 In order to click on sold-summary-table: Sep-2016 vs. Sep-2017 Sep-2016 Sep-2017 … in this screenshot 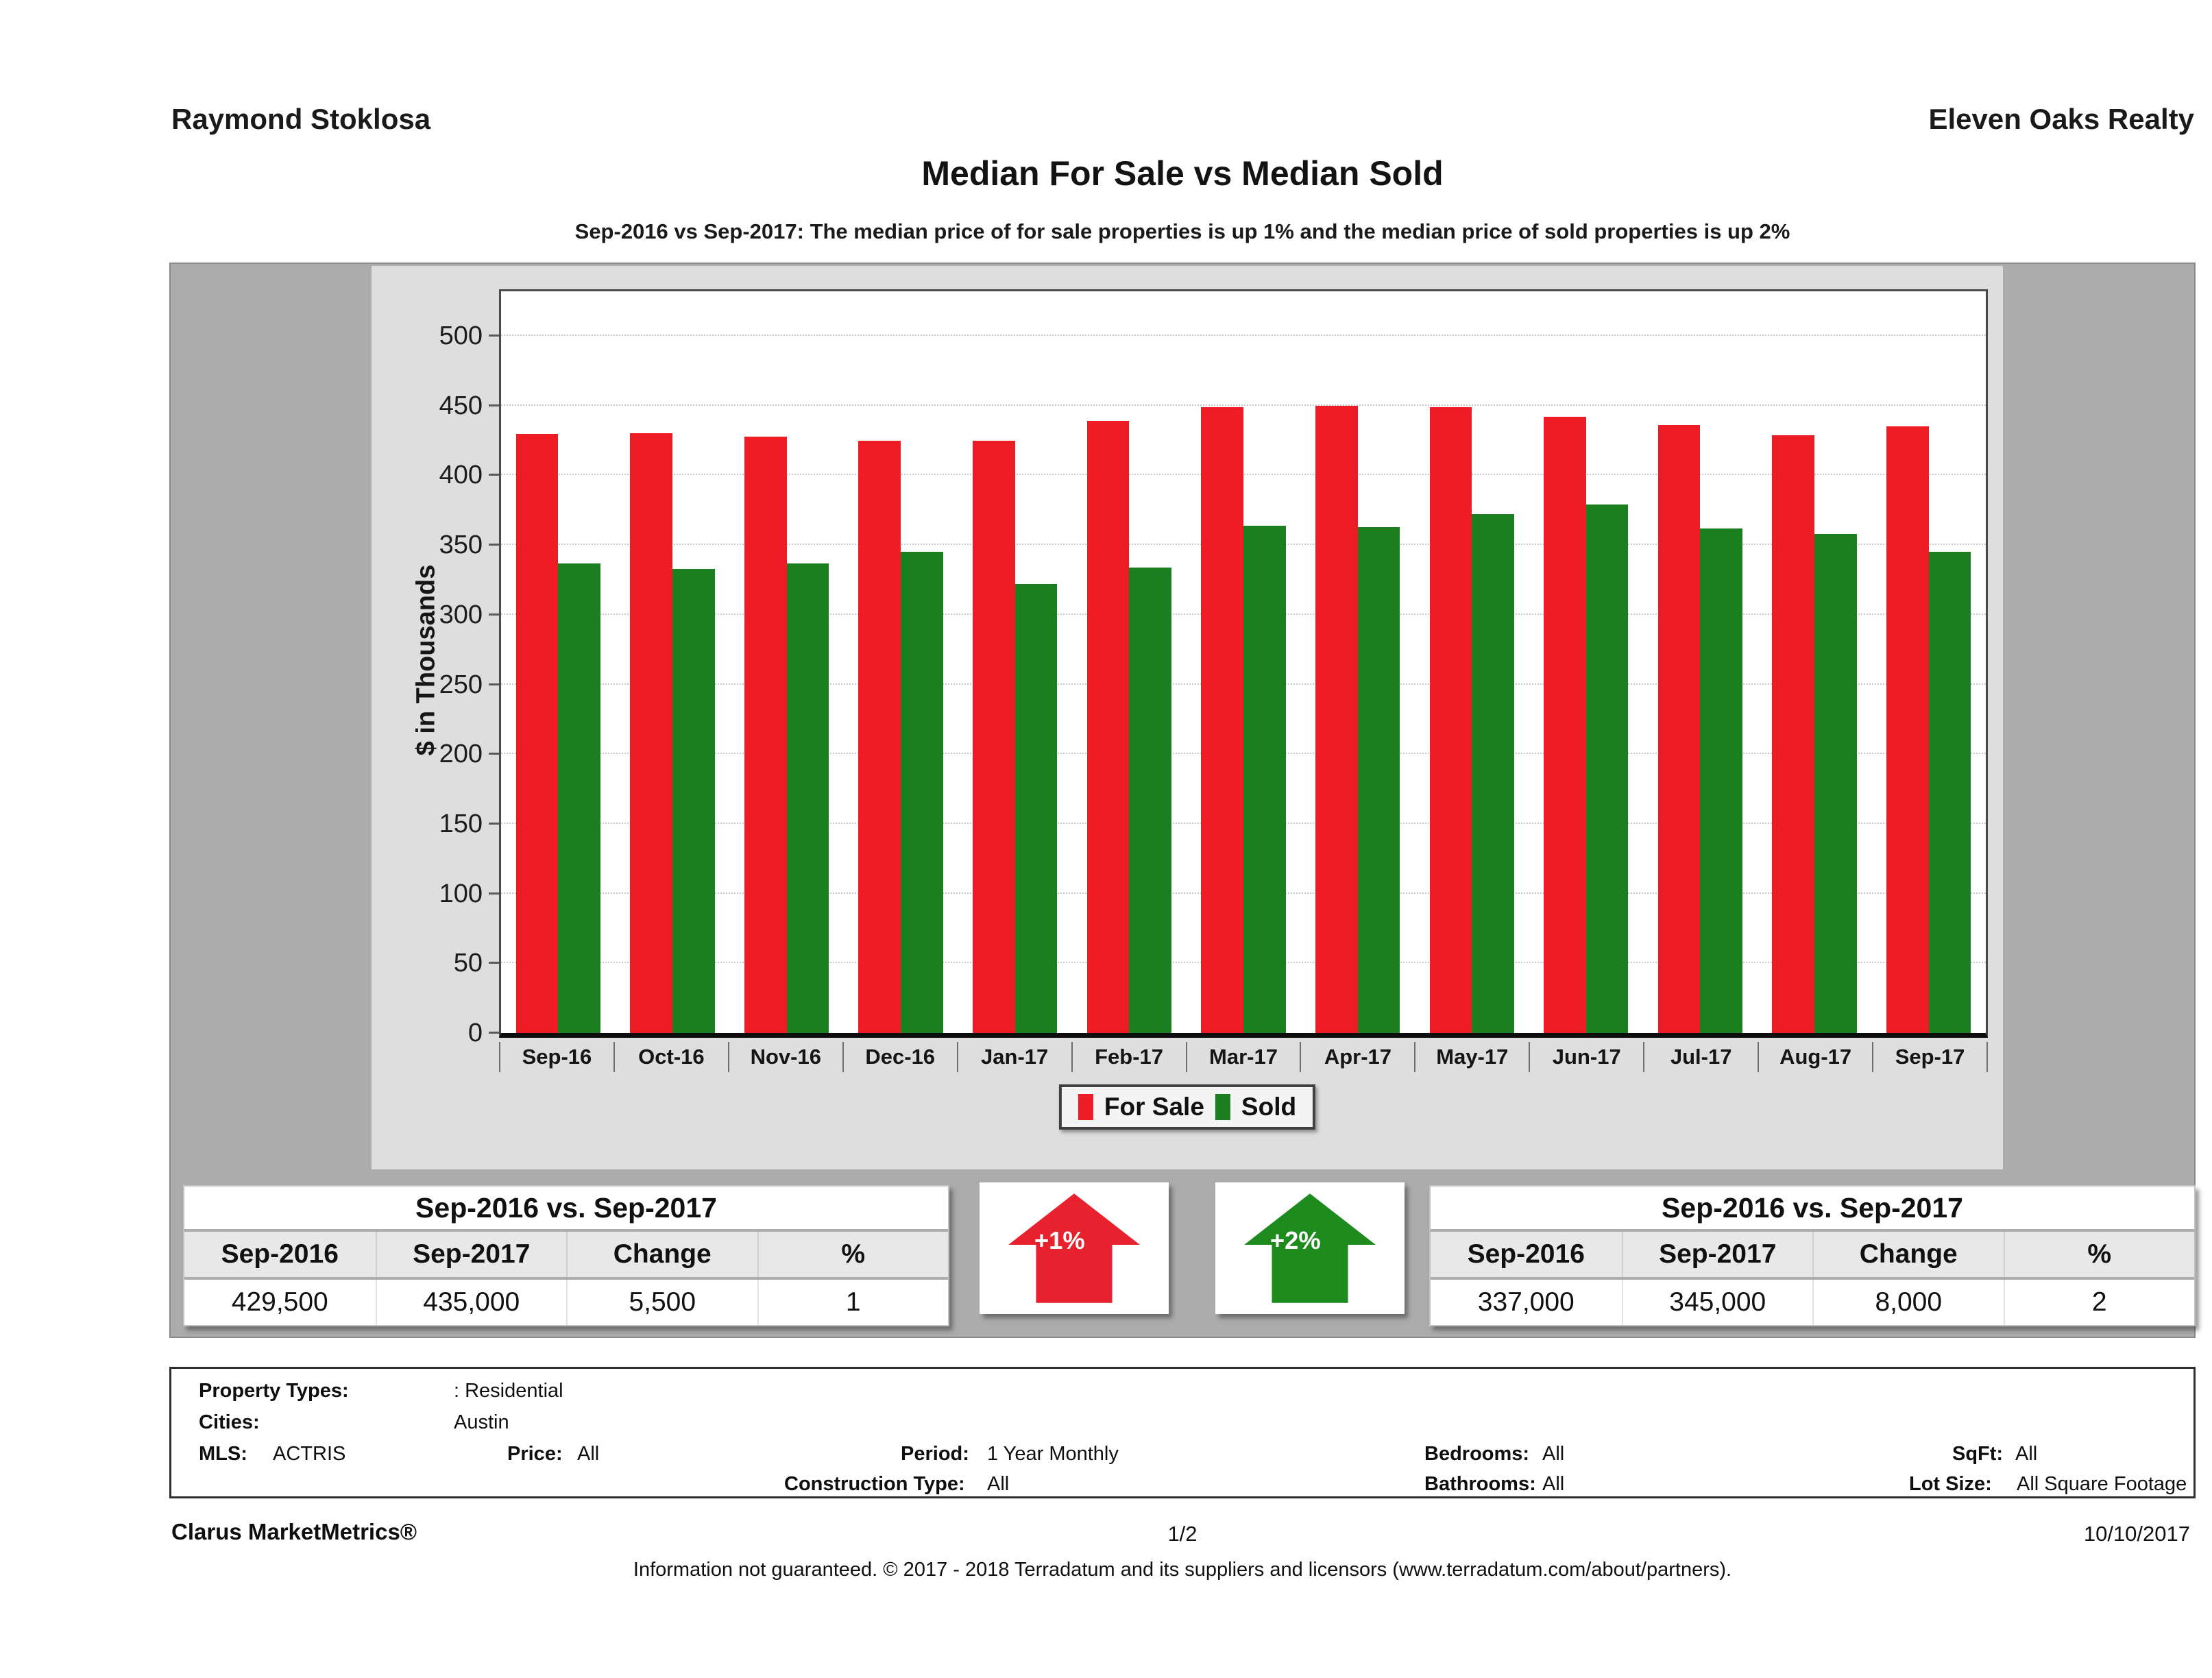, I will do `click(1812, 1255)`.